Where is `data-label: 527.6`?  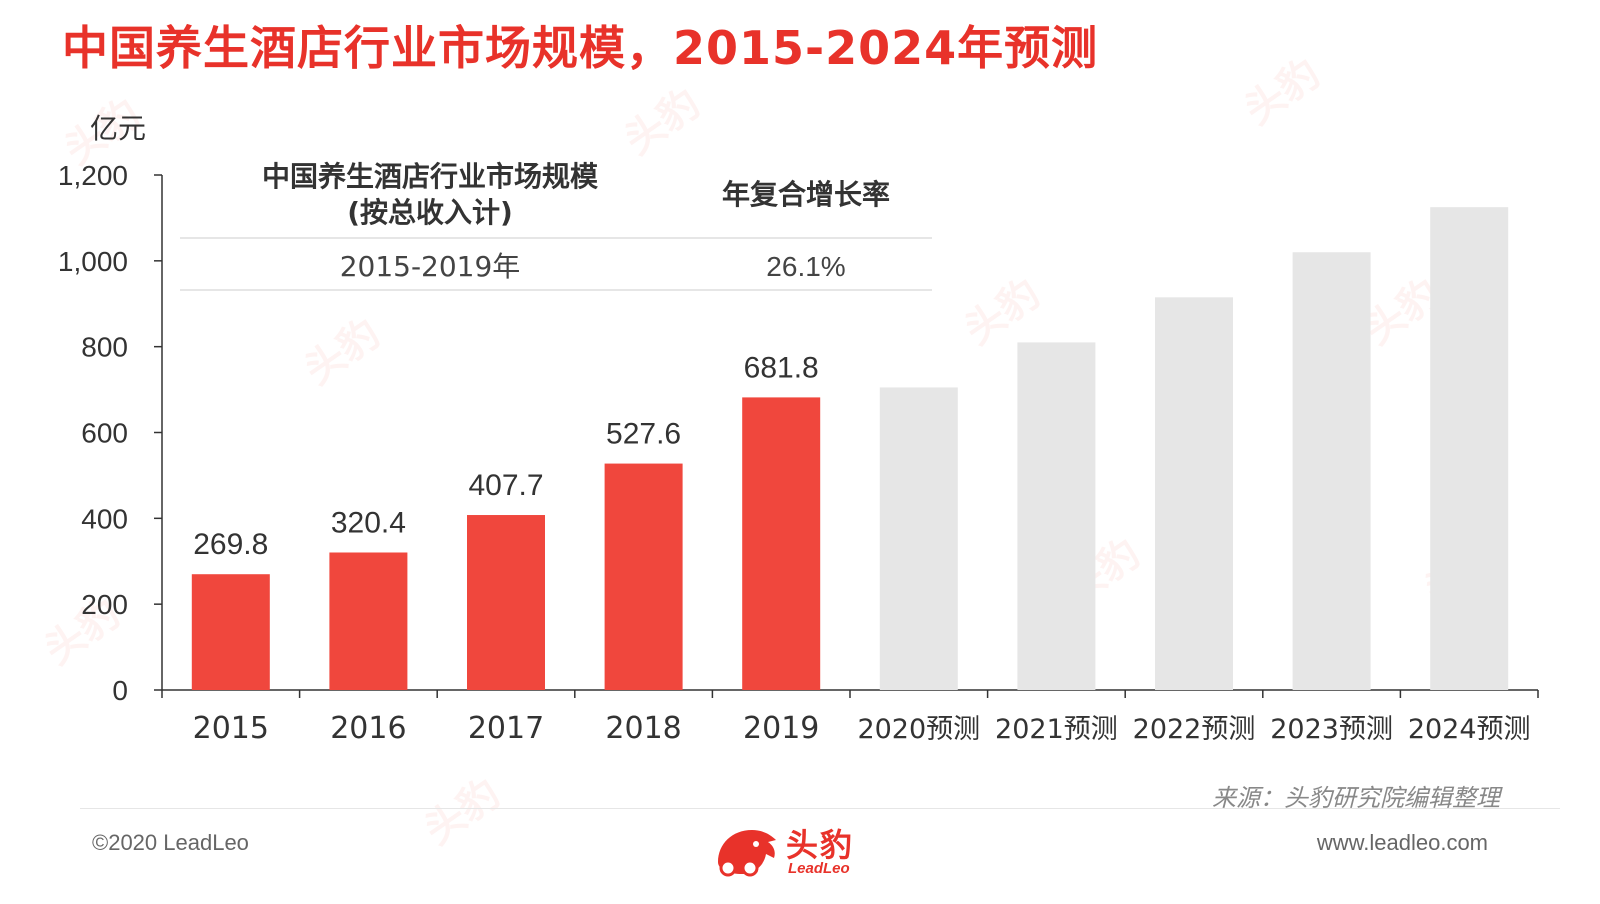
data-label: 527.6 is located at coordinates (643, 434).